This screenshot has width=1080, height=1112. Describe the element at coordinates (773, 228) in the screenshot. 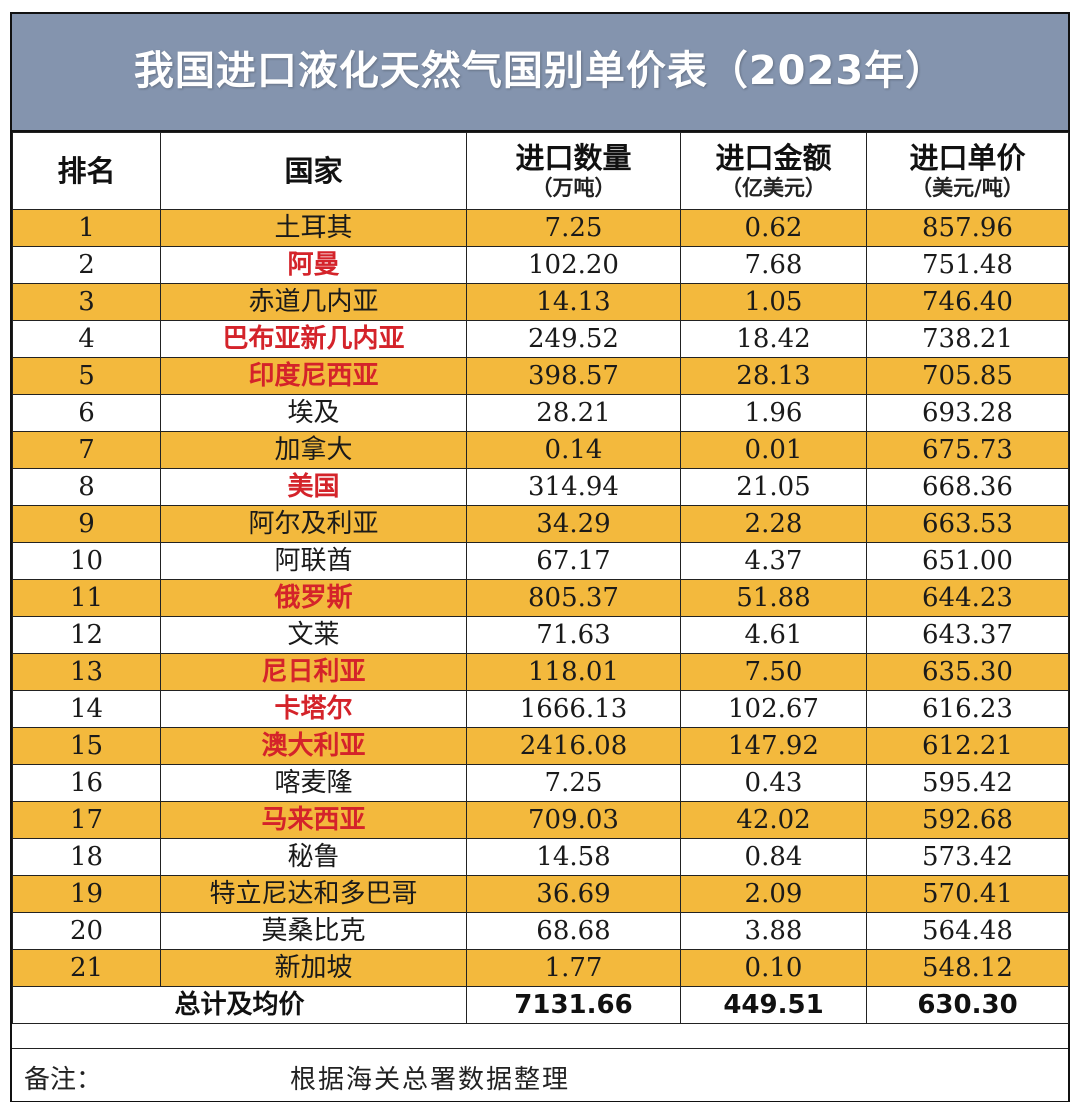

I see `amount-cell: 0.62` at that location.